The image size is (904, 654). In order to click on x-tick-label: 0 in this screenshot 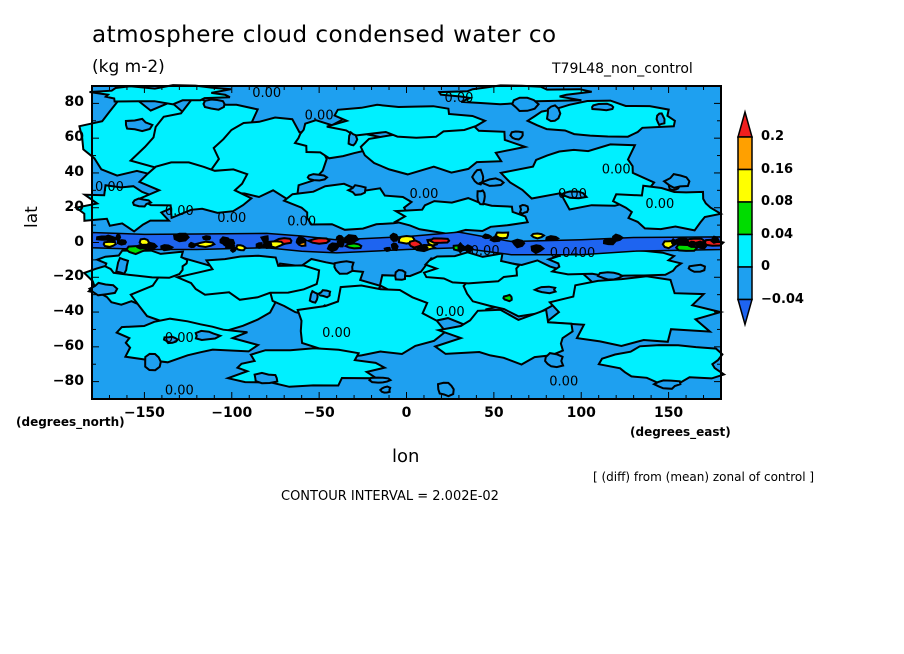, I will do `click(406, 413)`.